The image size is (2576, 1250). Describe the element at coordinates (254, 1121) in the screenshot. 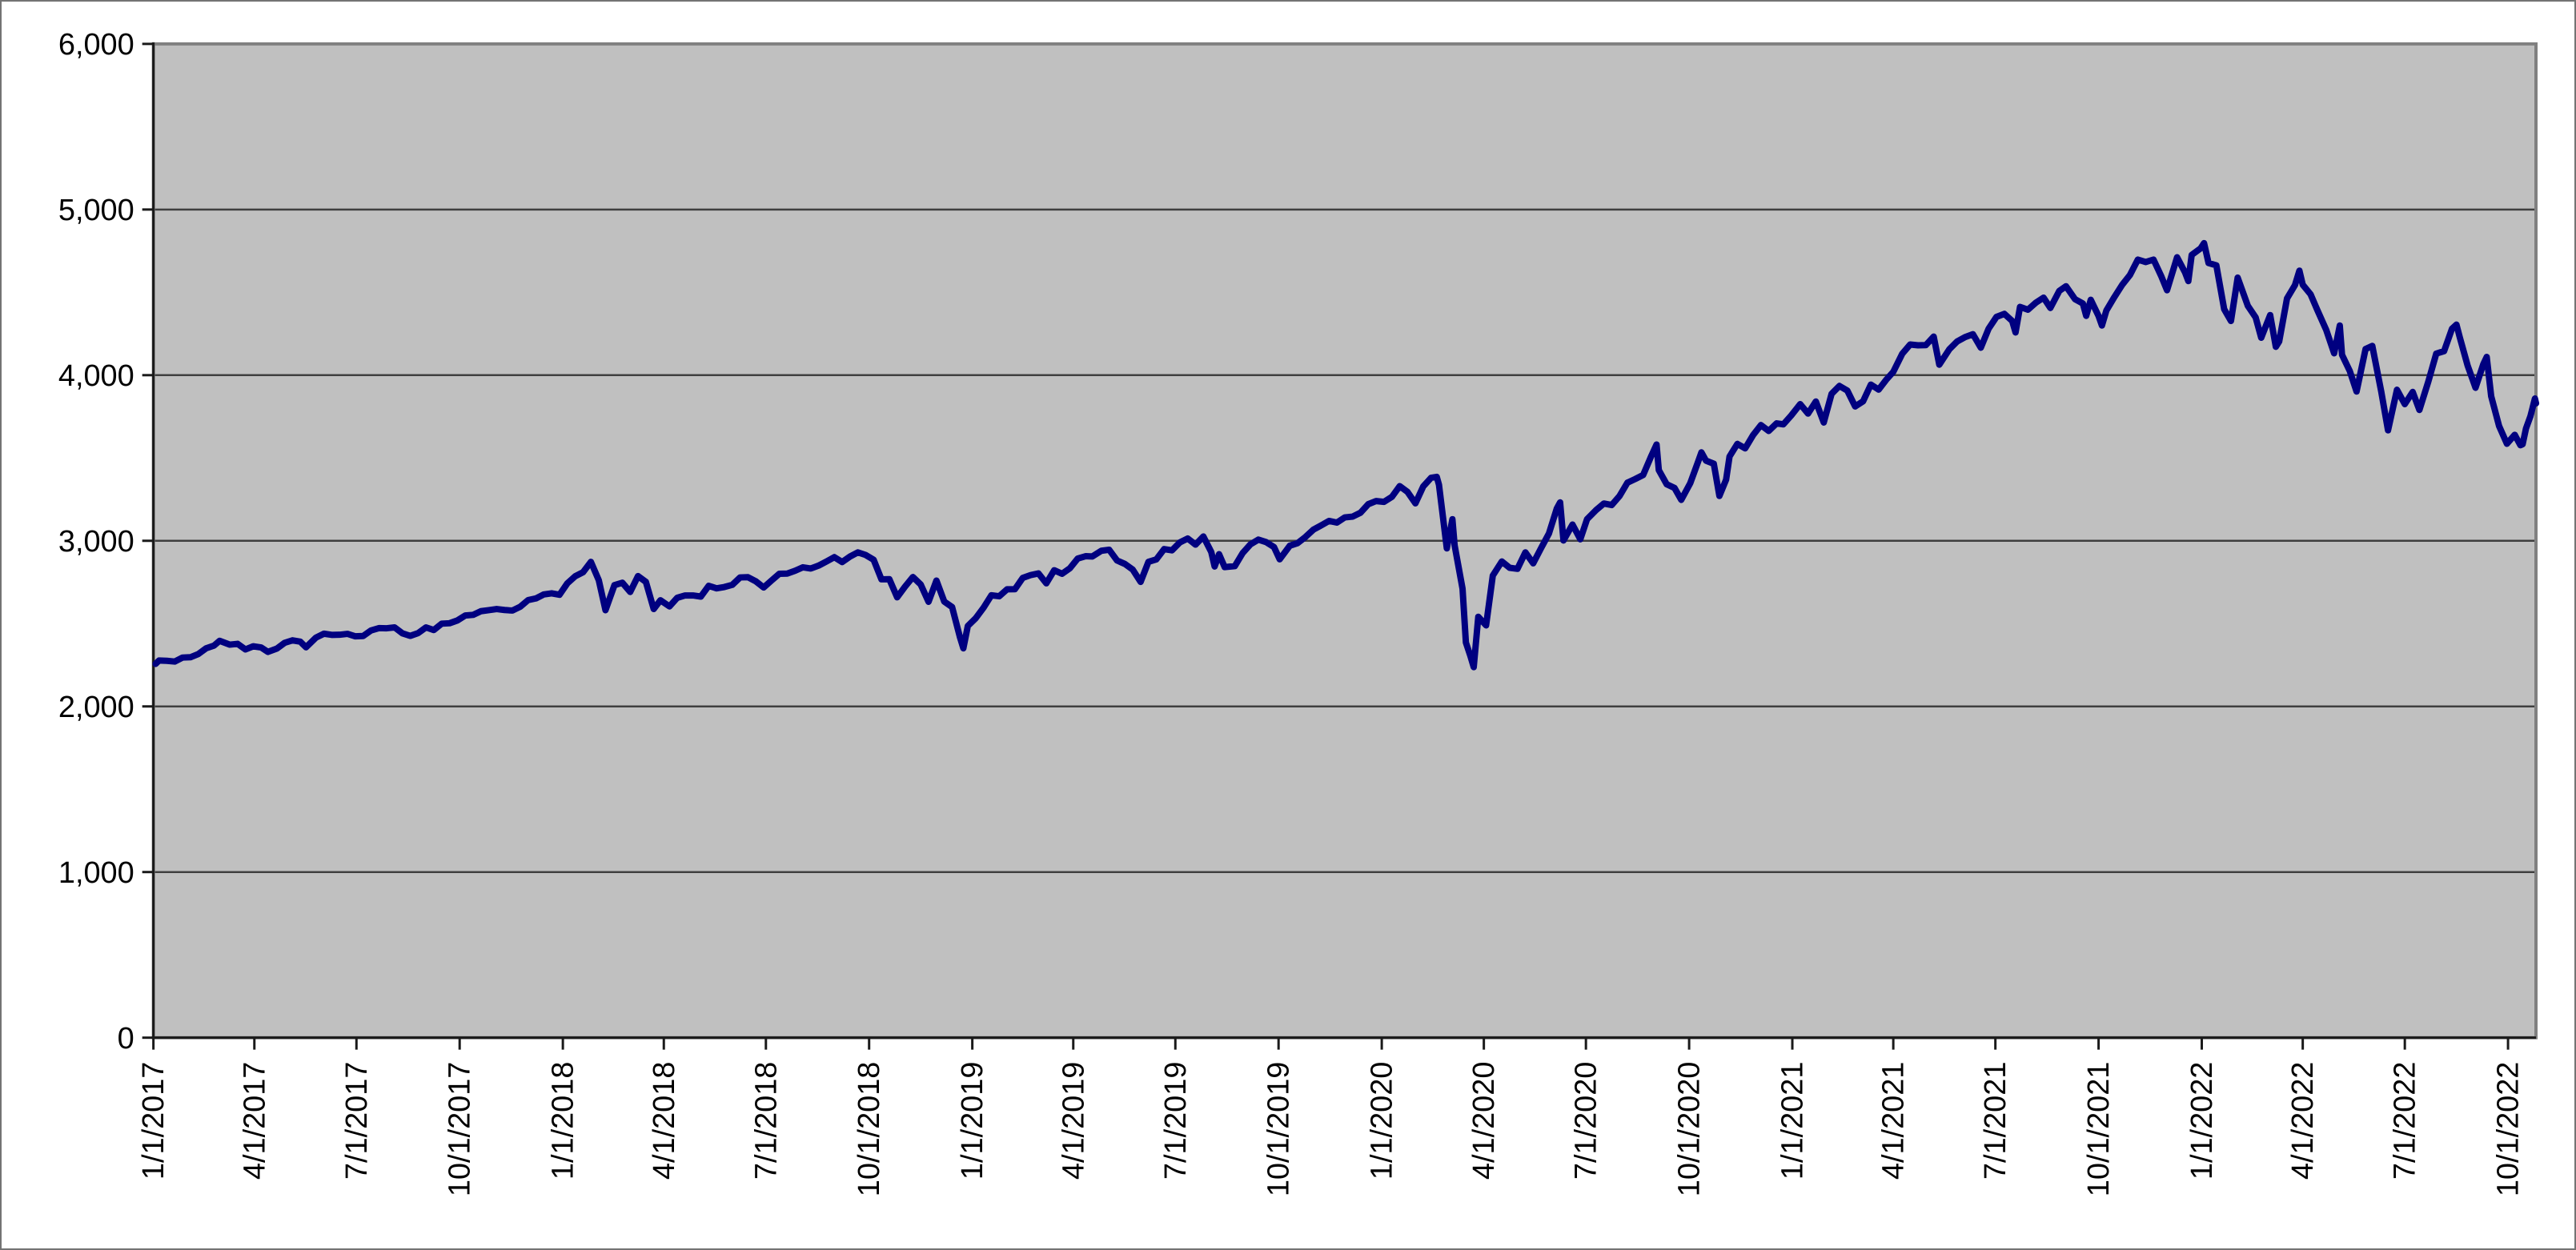

I see `x-tick-label: 4/1/2017` at that location.